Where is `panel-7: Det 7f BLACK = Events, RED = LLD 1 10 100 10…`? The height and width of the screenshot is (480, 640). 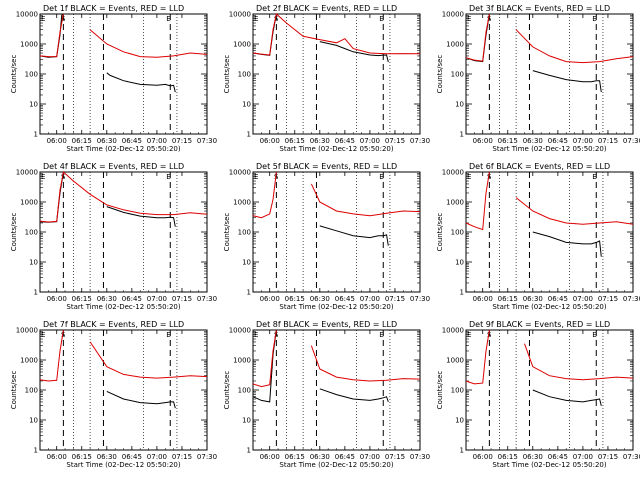
panel-7: Det 7f BLACK = Events, RED = LLD 1 10 100 10… is located at coordinates (113, 394).